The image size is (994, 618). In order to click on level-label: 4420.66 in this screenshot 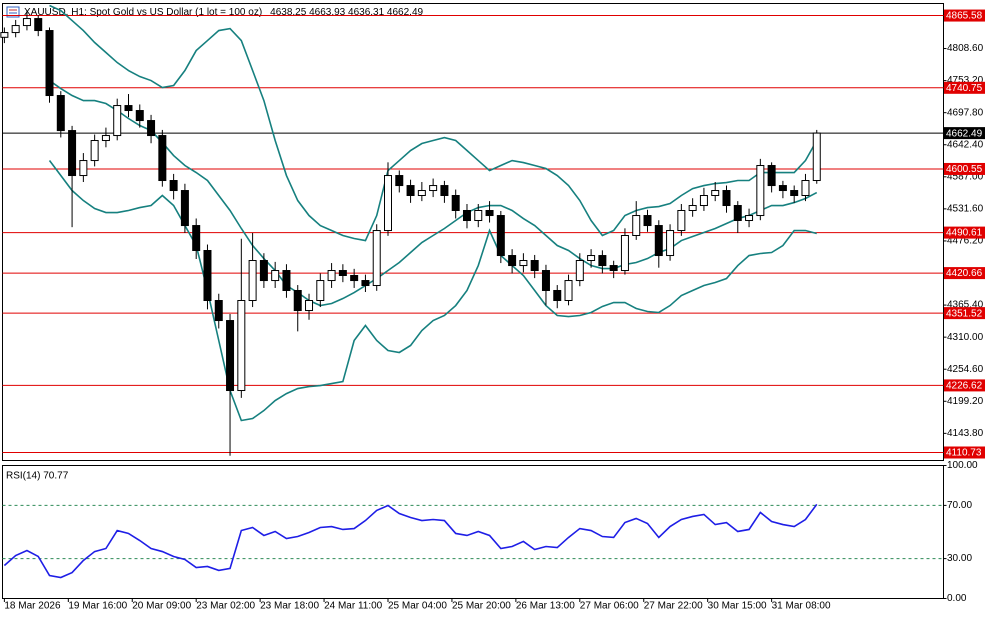, I will do `click(964, 273)`.